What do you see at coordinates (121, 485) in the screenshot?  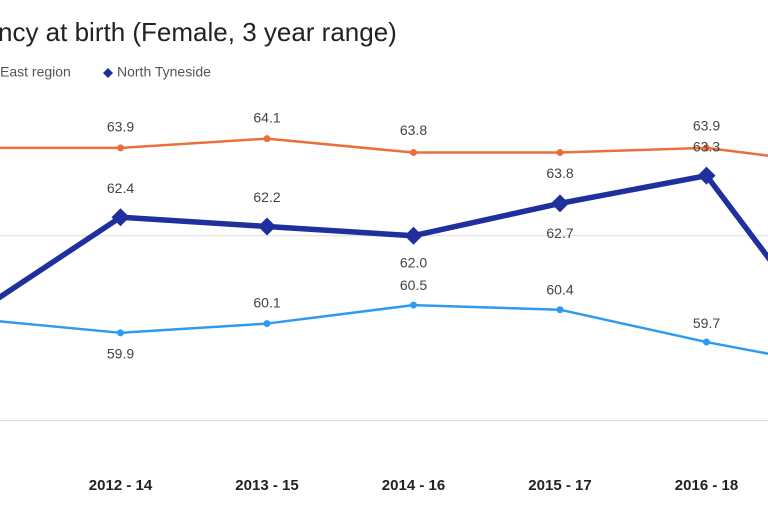 I see `x-tick-label: 2012 - 14` at bounding box center [121, 485].